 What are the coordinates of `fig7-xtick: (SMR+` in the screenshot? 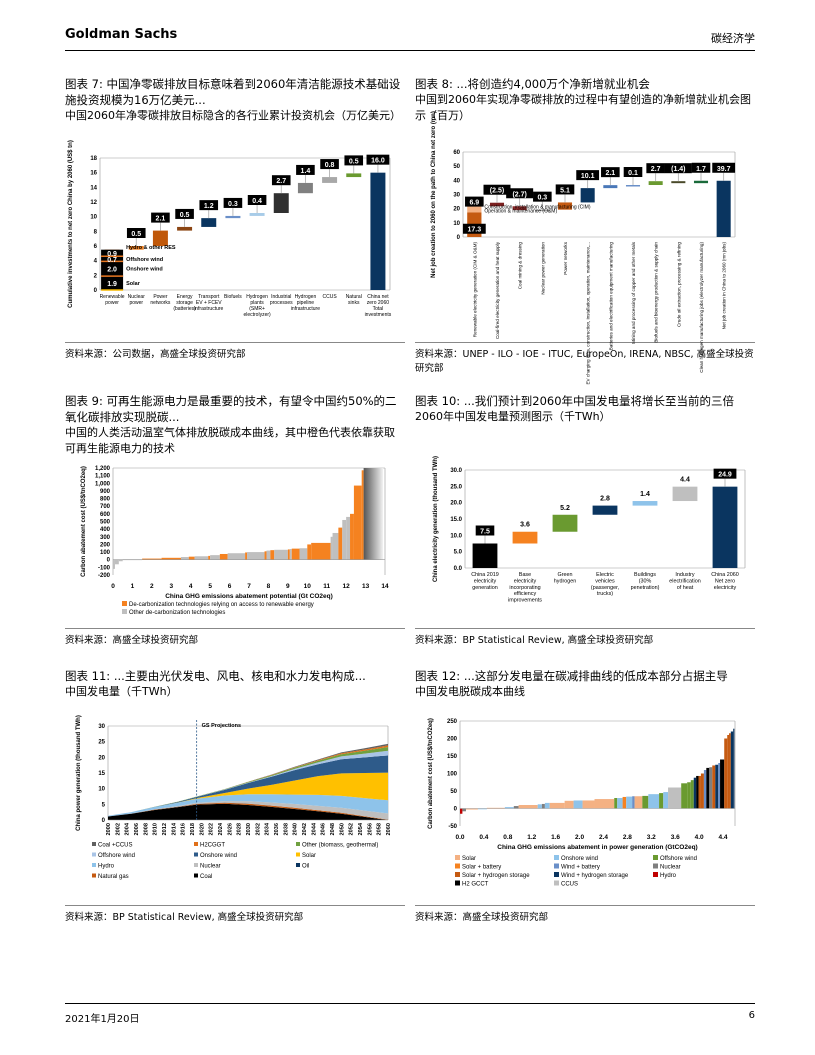 It's located at (257, 309).